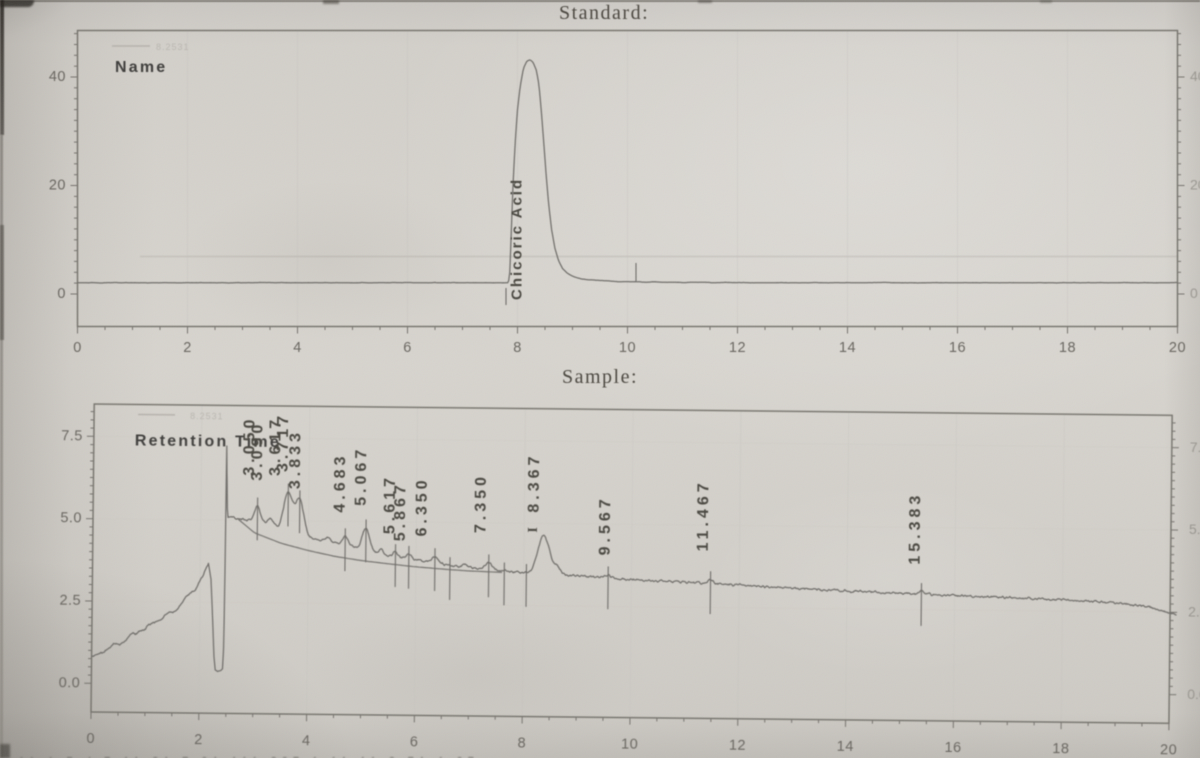 The image size is (1200, 758). I want to click on svg-text: 9.567, so click(606, 525).